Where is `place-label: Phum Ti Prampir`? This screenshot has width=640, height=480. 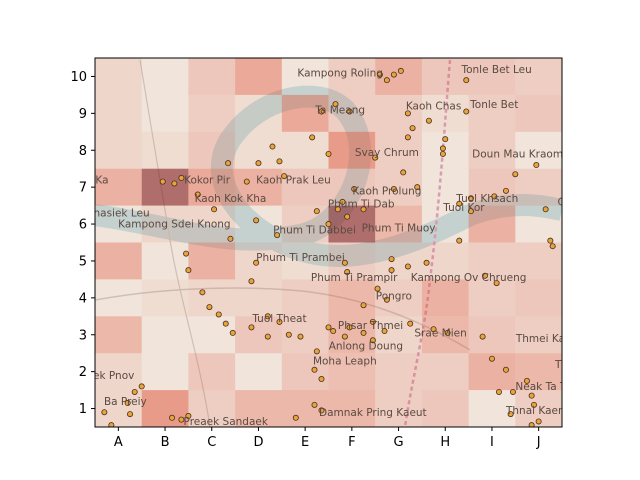 place-label: Phum Ti Prampir is located at coordinates (354, 278).